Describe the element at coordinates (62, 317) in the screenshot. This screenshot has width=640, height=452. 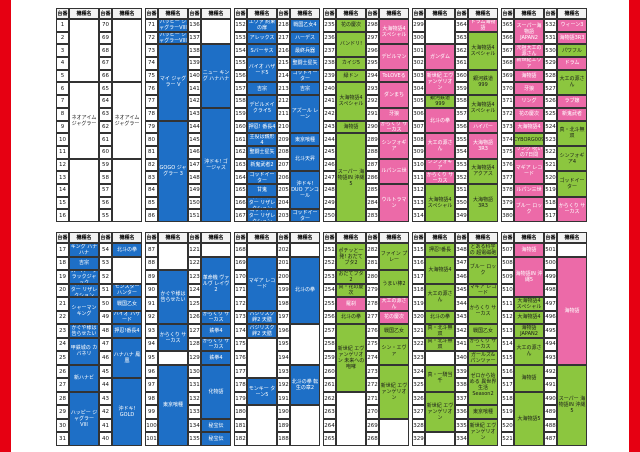
I see `machine-number: 22` at that location.